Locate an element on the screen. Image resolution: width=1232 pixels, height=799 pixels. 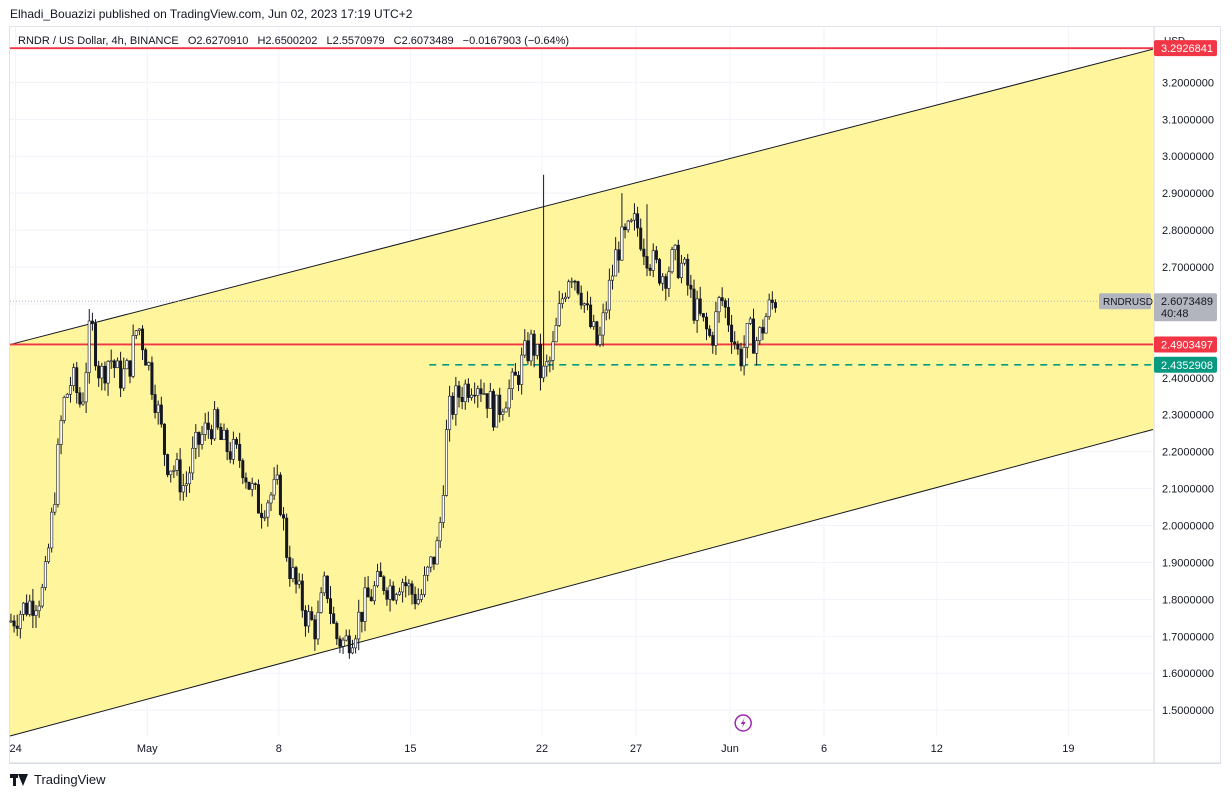
price-tag-value: 3.2926841 is located at coordinates (1187, 49).